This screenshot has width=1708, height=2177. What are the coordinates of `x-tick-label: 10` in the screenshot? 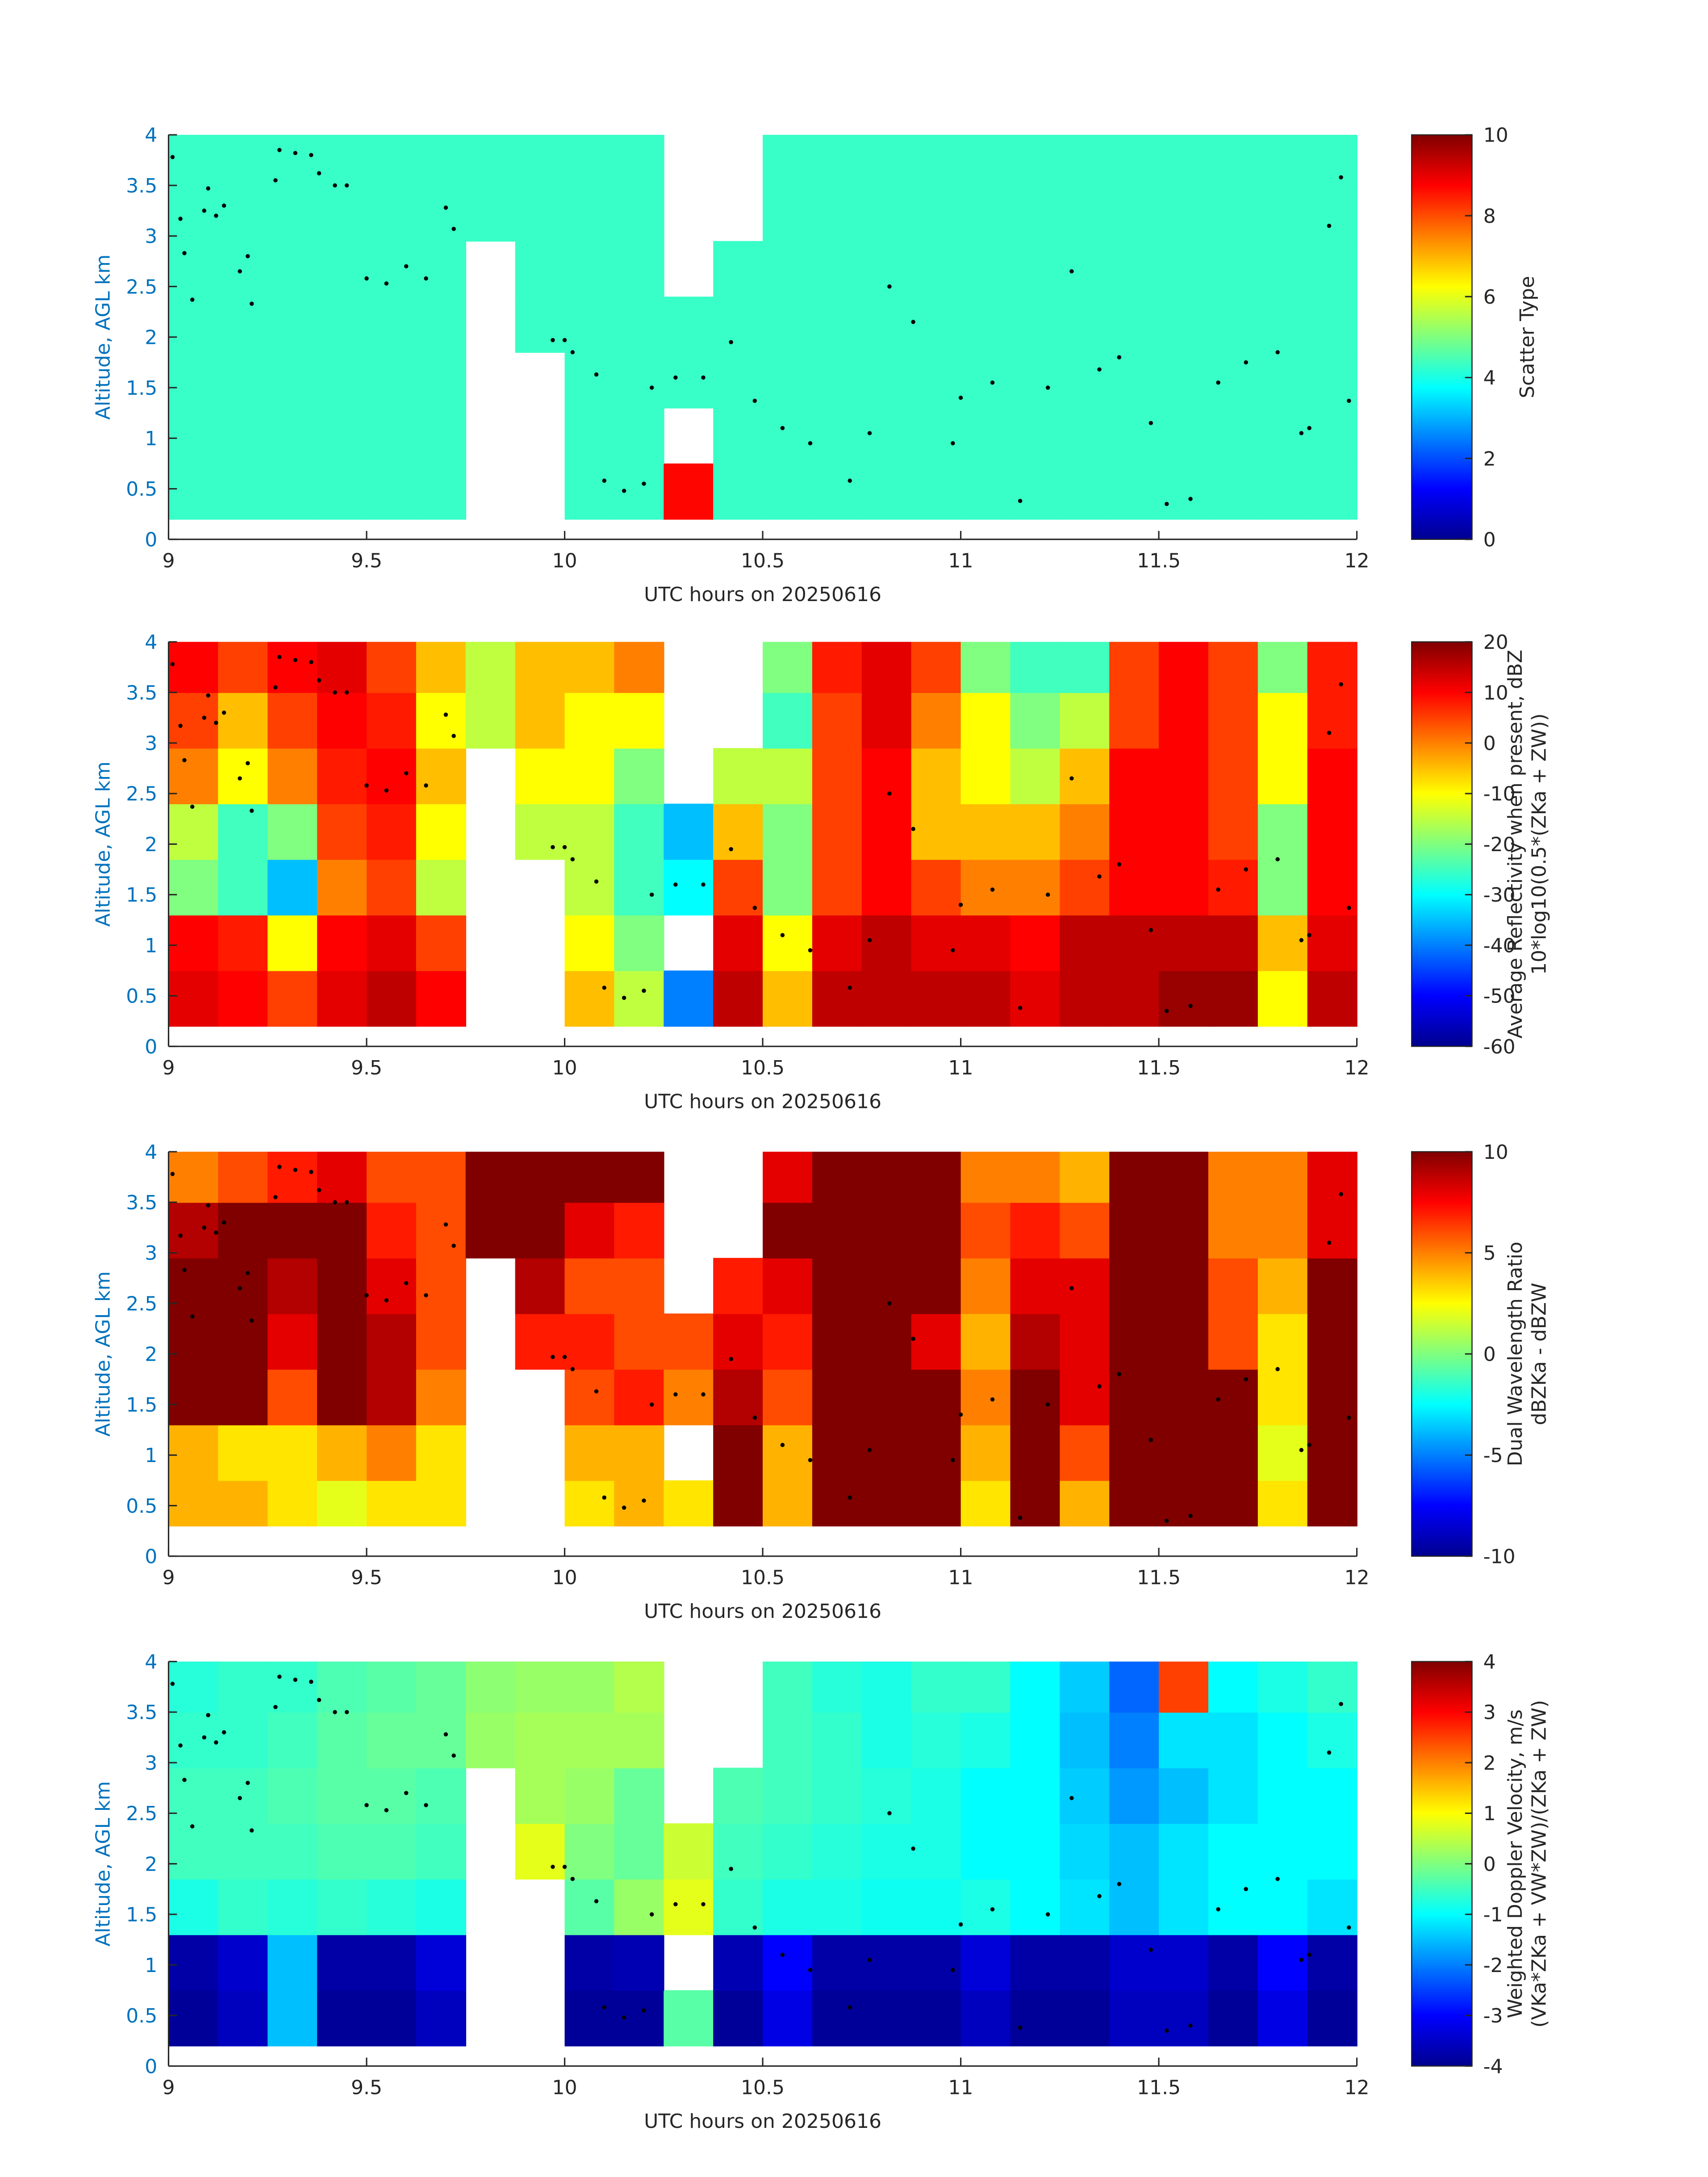 It's located at (564, 2087).